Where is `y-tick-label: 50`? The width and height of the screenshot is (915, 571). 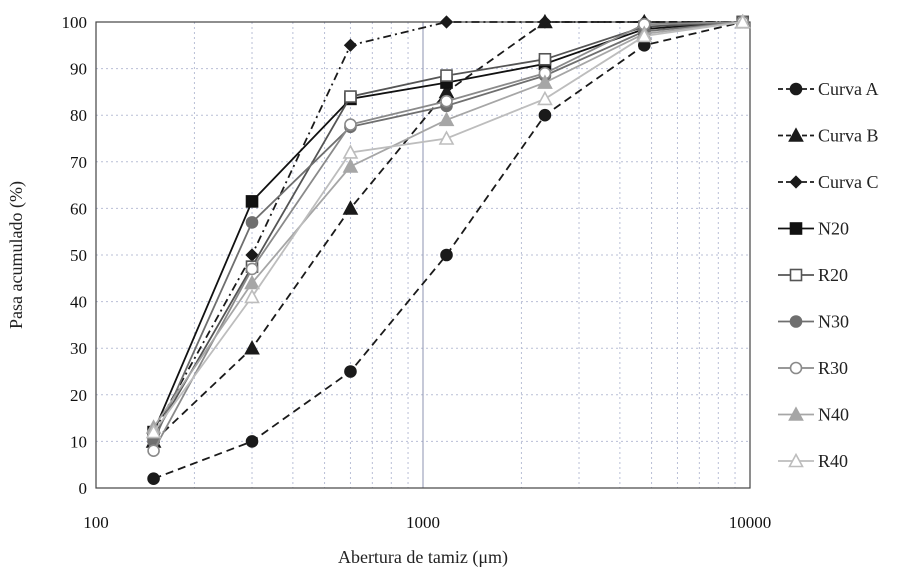 y-tick-label: 50 is located at coordinates (78, 255).